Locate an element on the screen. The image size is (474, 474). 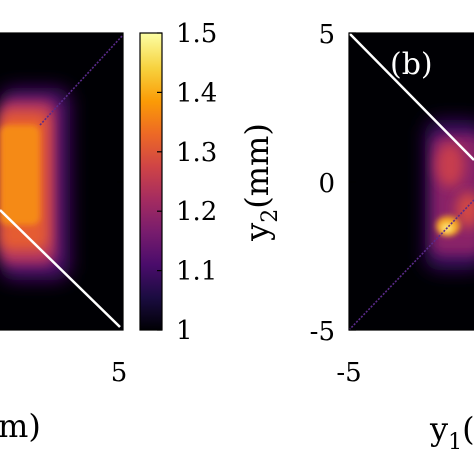
colorbar: 1 1.1 1.2 1.3 1.4 1.5 is located at coordinates (178, 182).